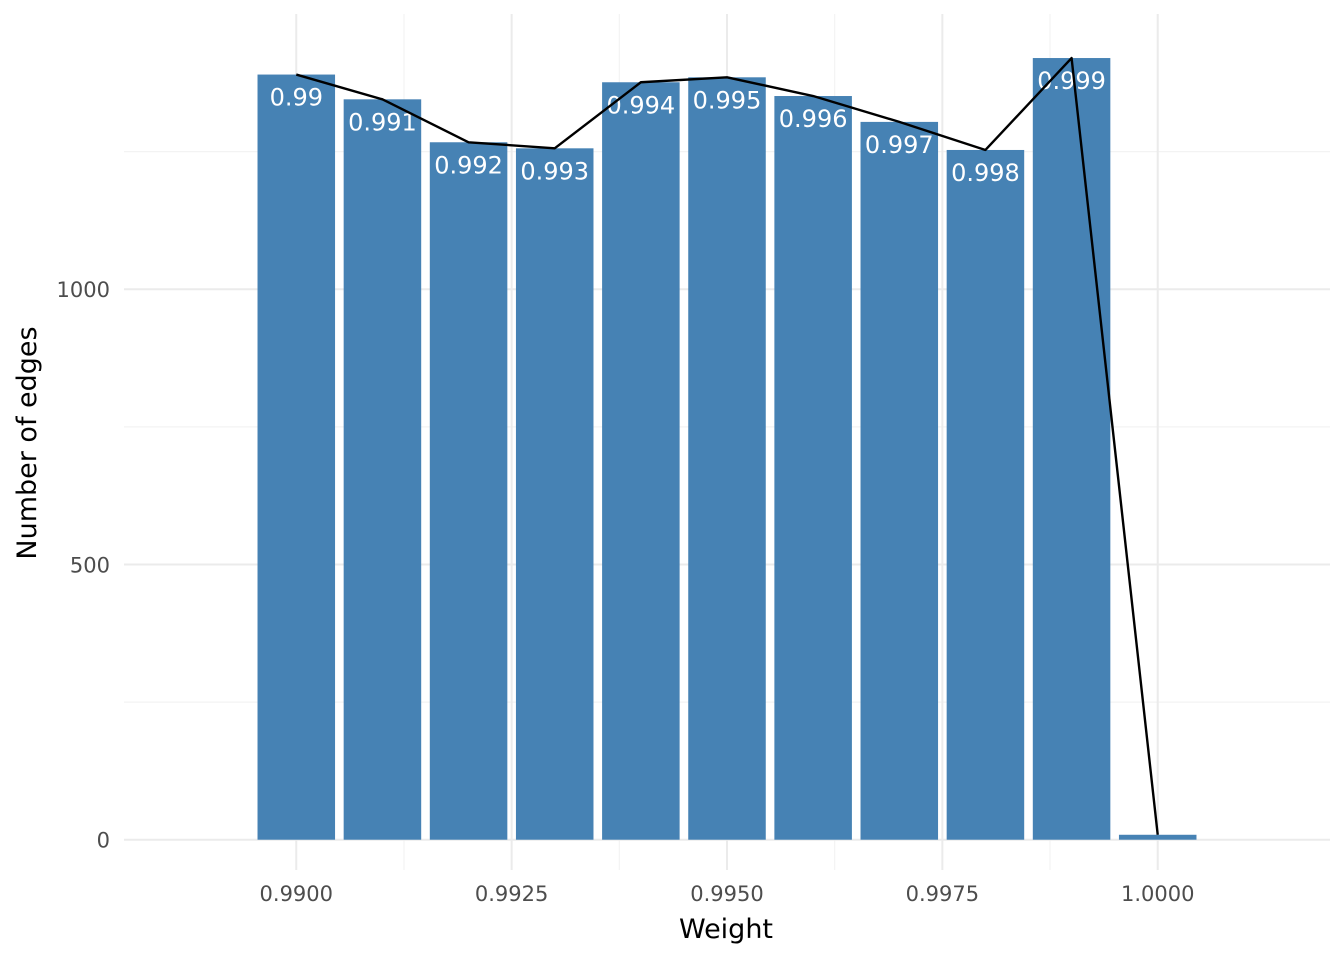  I want to click on x-axis-ticks: 0.9900 0.9925 0.9950 0.9975 1.0000, so click(727, 894).